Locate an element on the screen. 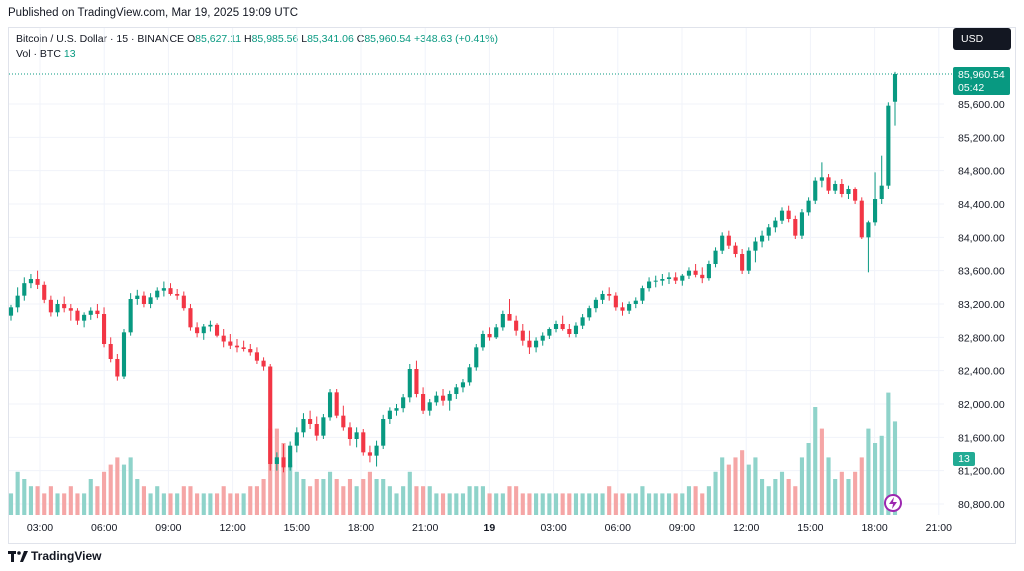 Image resolution: width=1024 pixels, height=571 pixels. price-tick: 85,600.00 is located at coordinates (981, 105).